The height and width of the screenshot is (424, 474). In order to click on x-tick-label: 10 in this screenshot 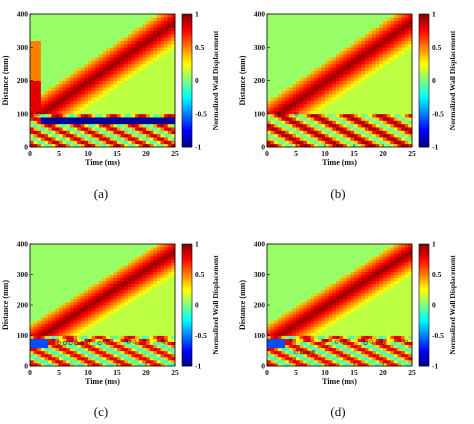, I will do `click(88, 153)`.